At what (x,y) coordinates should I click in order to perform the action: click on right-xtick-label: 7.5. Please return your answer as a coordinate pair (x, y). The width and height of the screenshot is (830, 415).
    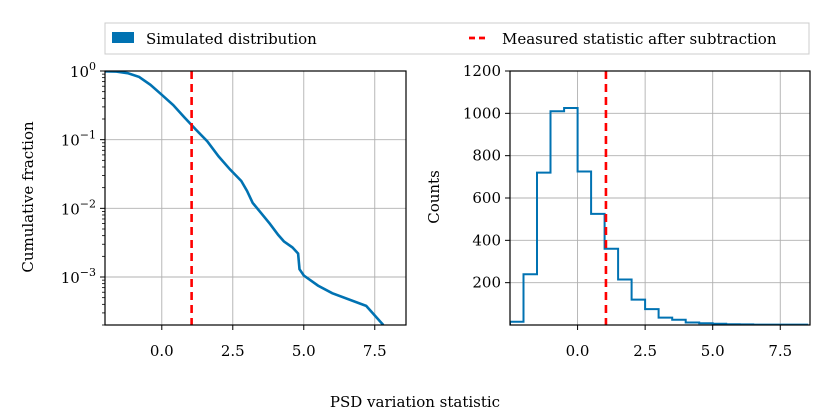
    Looking at the image, I should click on (780, 351).